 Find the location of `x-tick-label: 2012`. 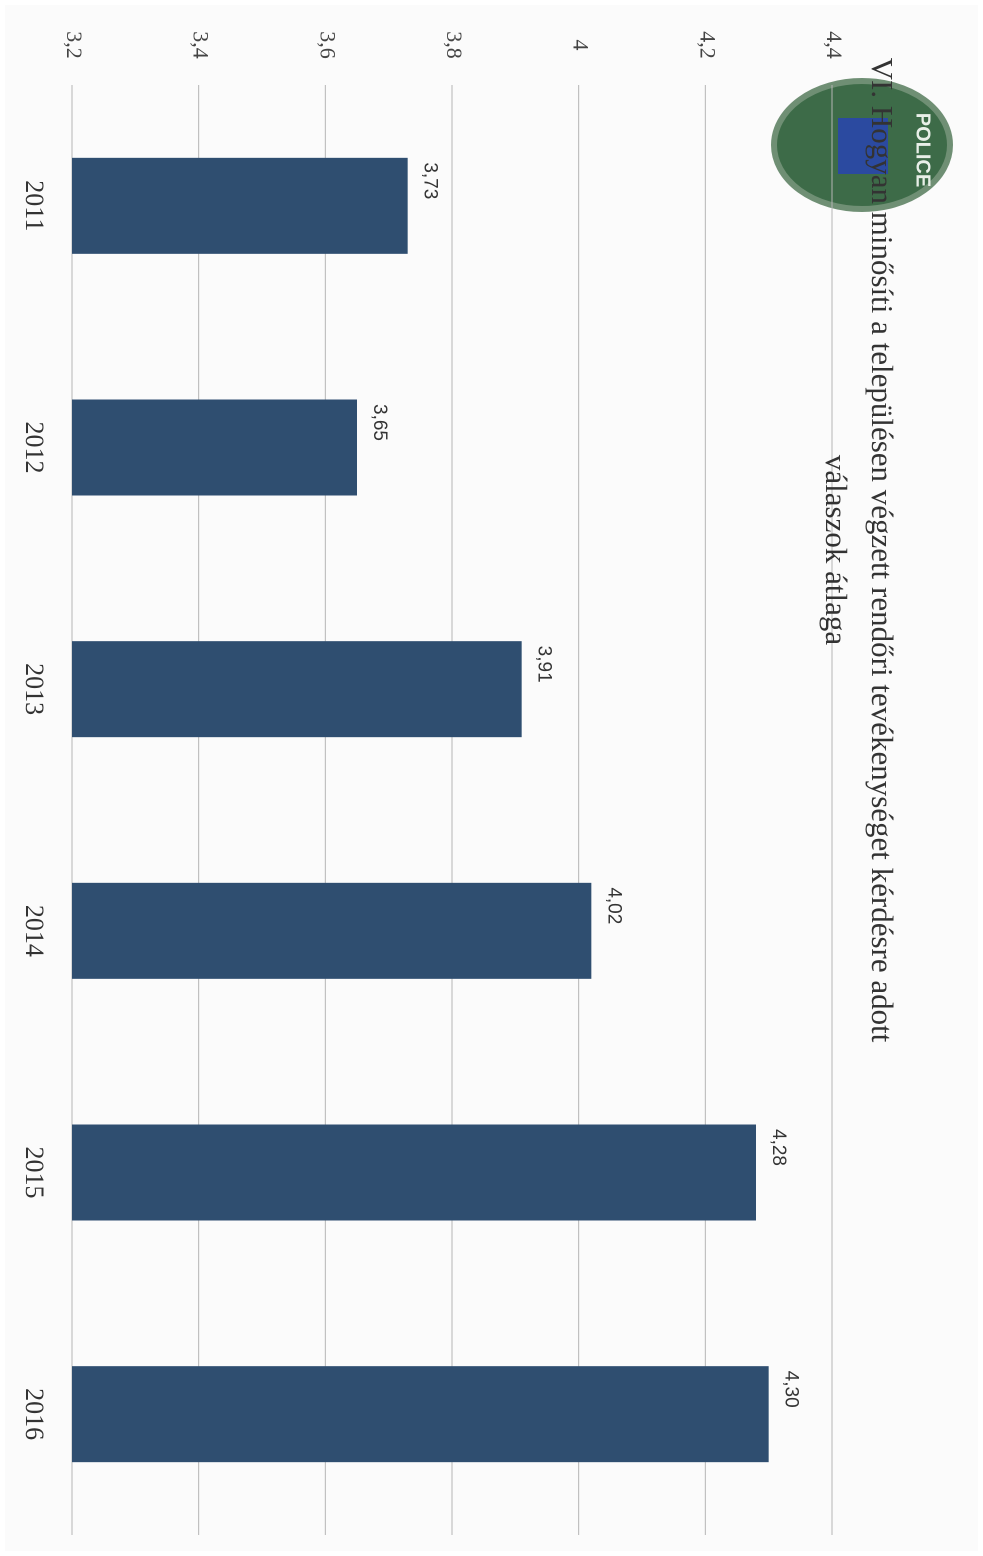

x-tick-label: 2012 is located at coordinates (34, 448).